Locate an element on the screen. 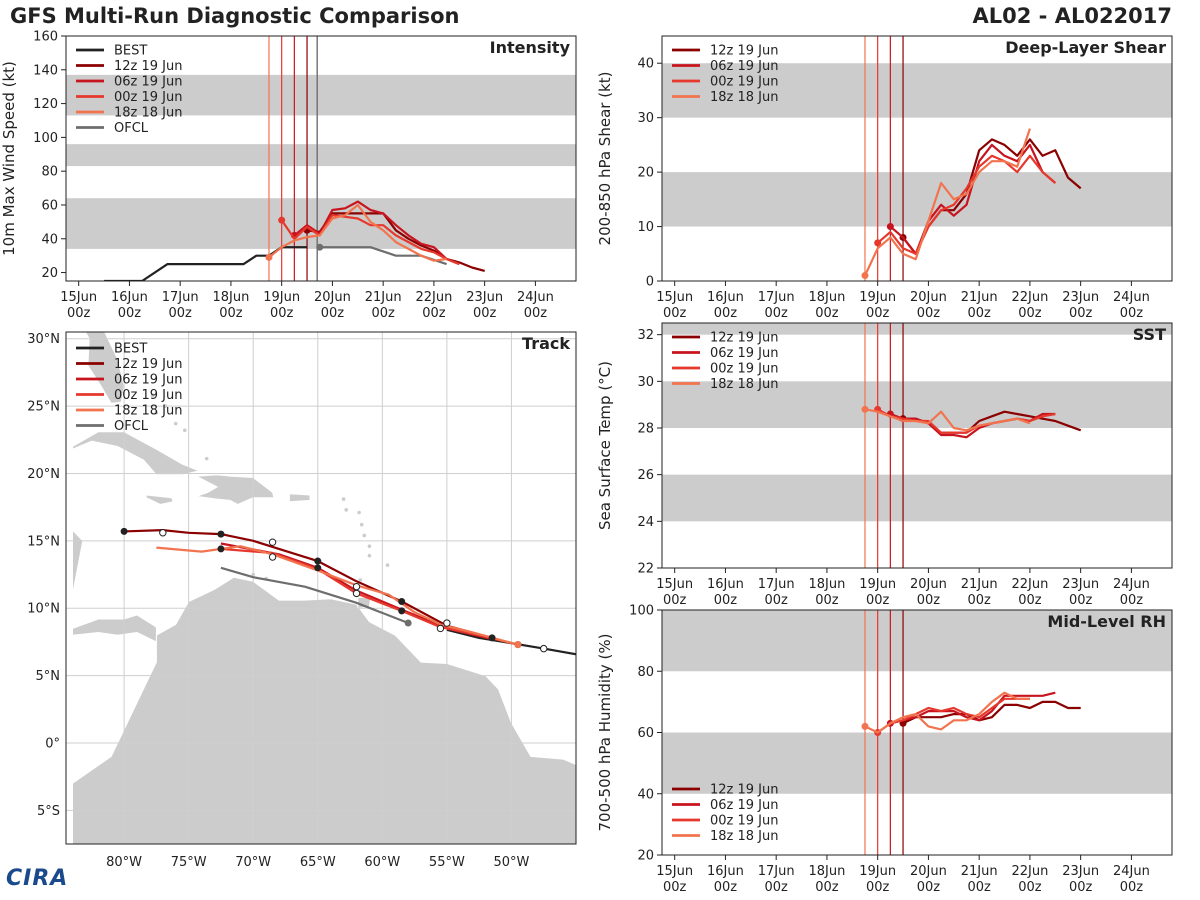 The width and height of the screenshot is (1200, 900). track-lon-label: 75°W is located at coordinates (189, 862).